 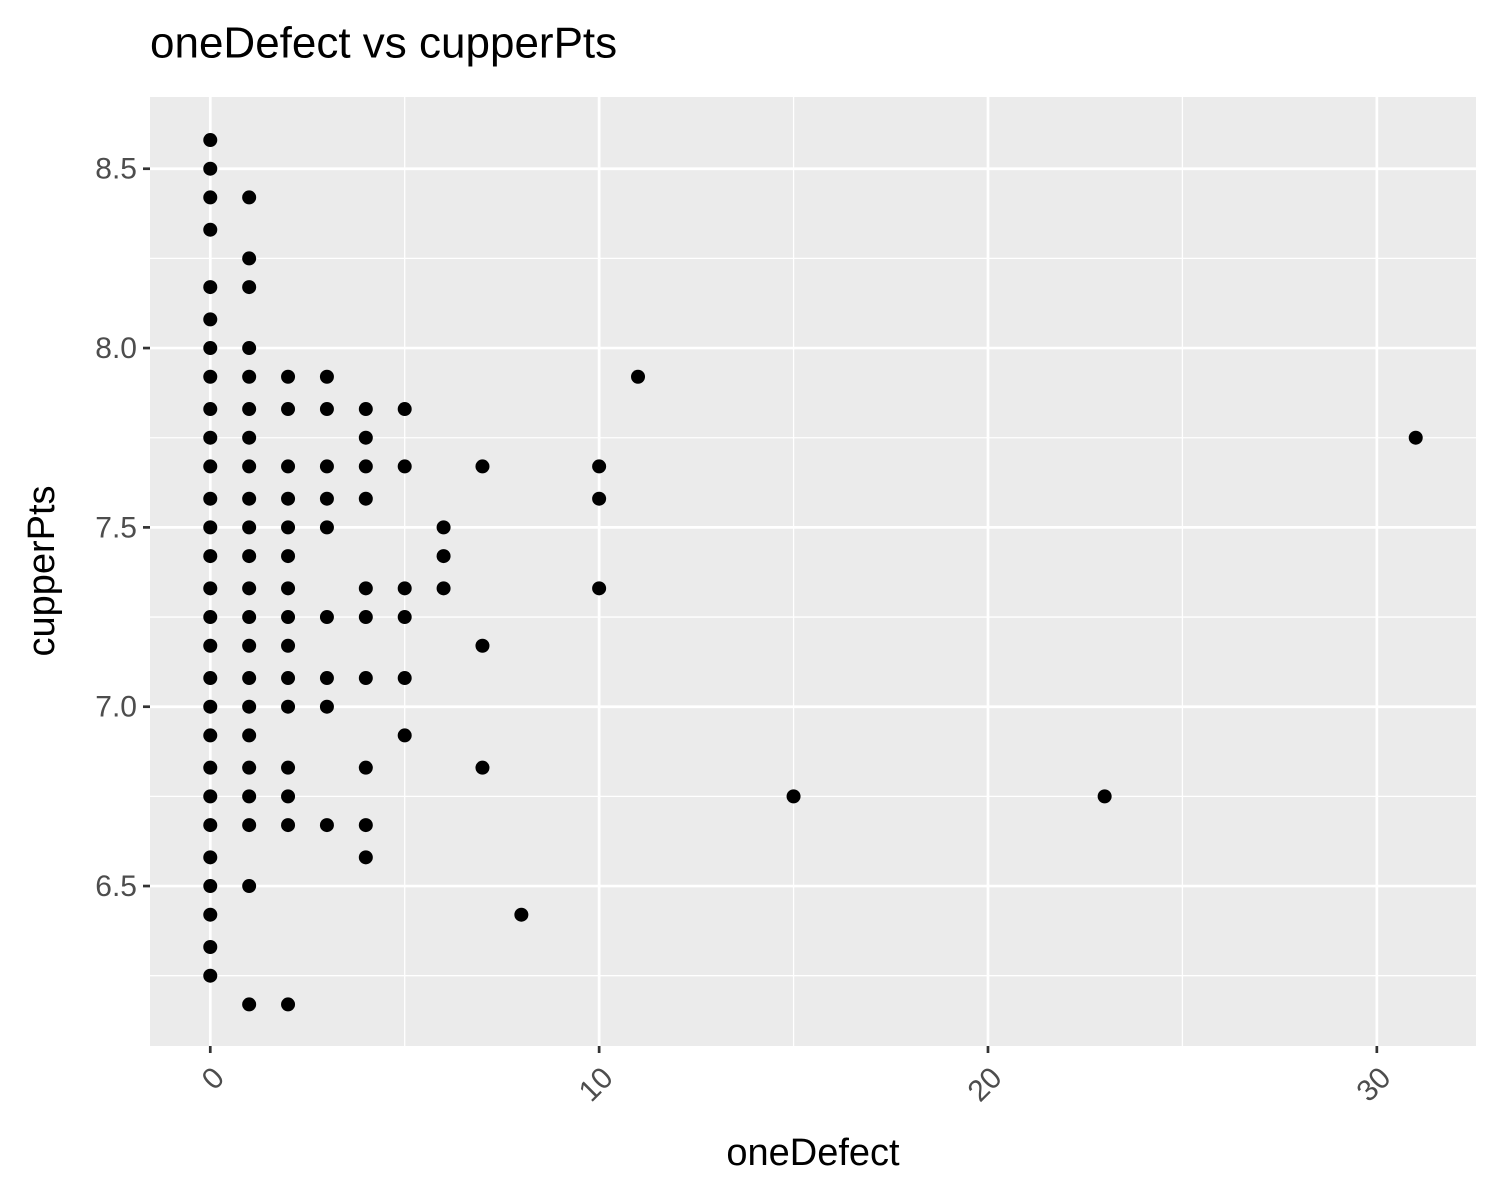 What do you see at coordinates (42, 570) in the screenshot?
I see `y-axis-title: cupperPts` at bounding box center [42, 570].